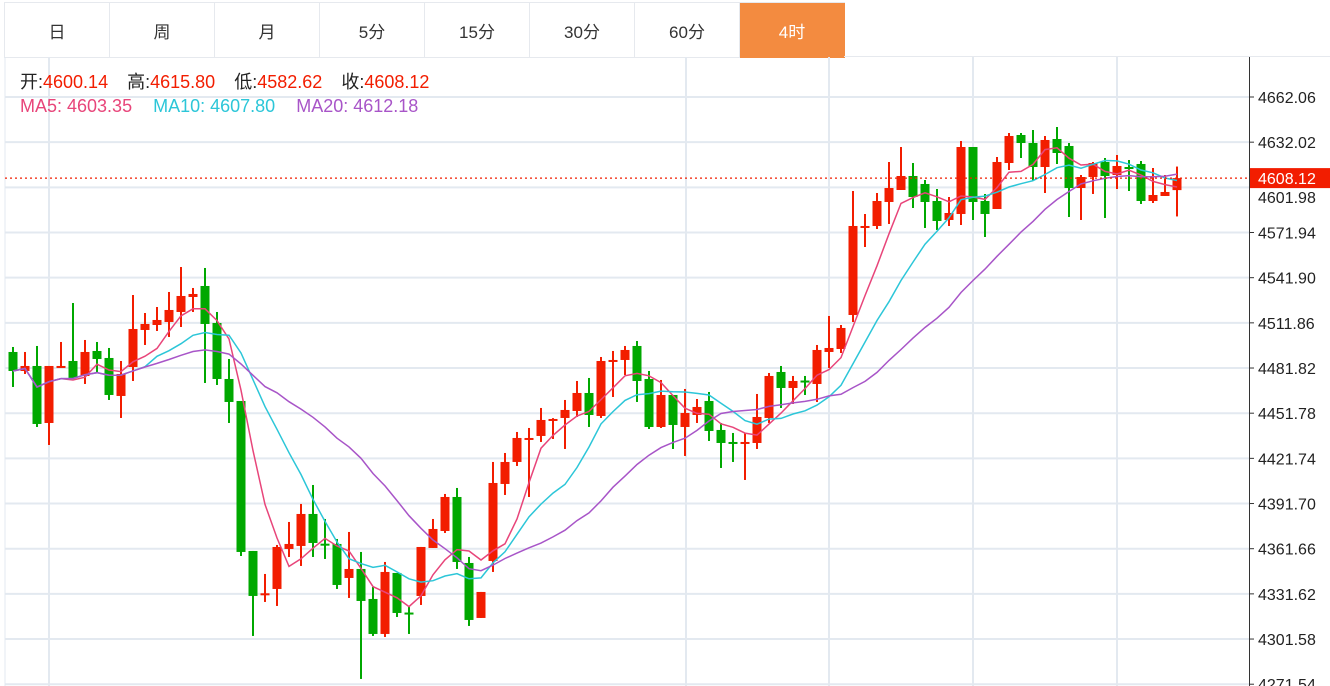  I want to click on tab-5min: 5分, so click(372, 30).